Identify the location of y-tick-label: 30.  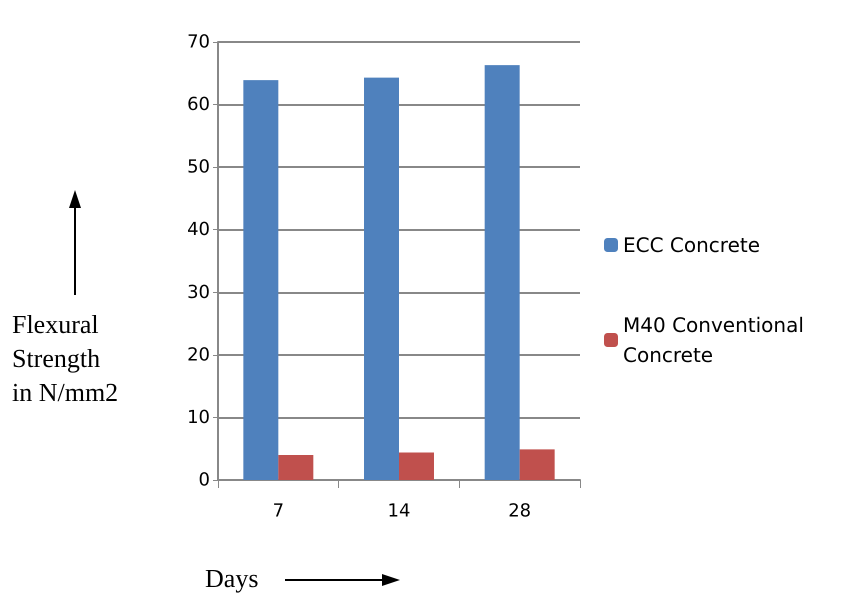
(198, 292).